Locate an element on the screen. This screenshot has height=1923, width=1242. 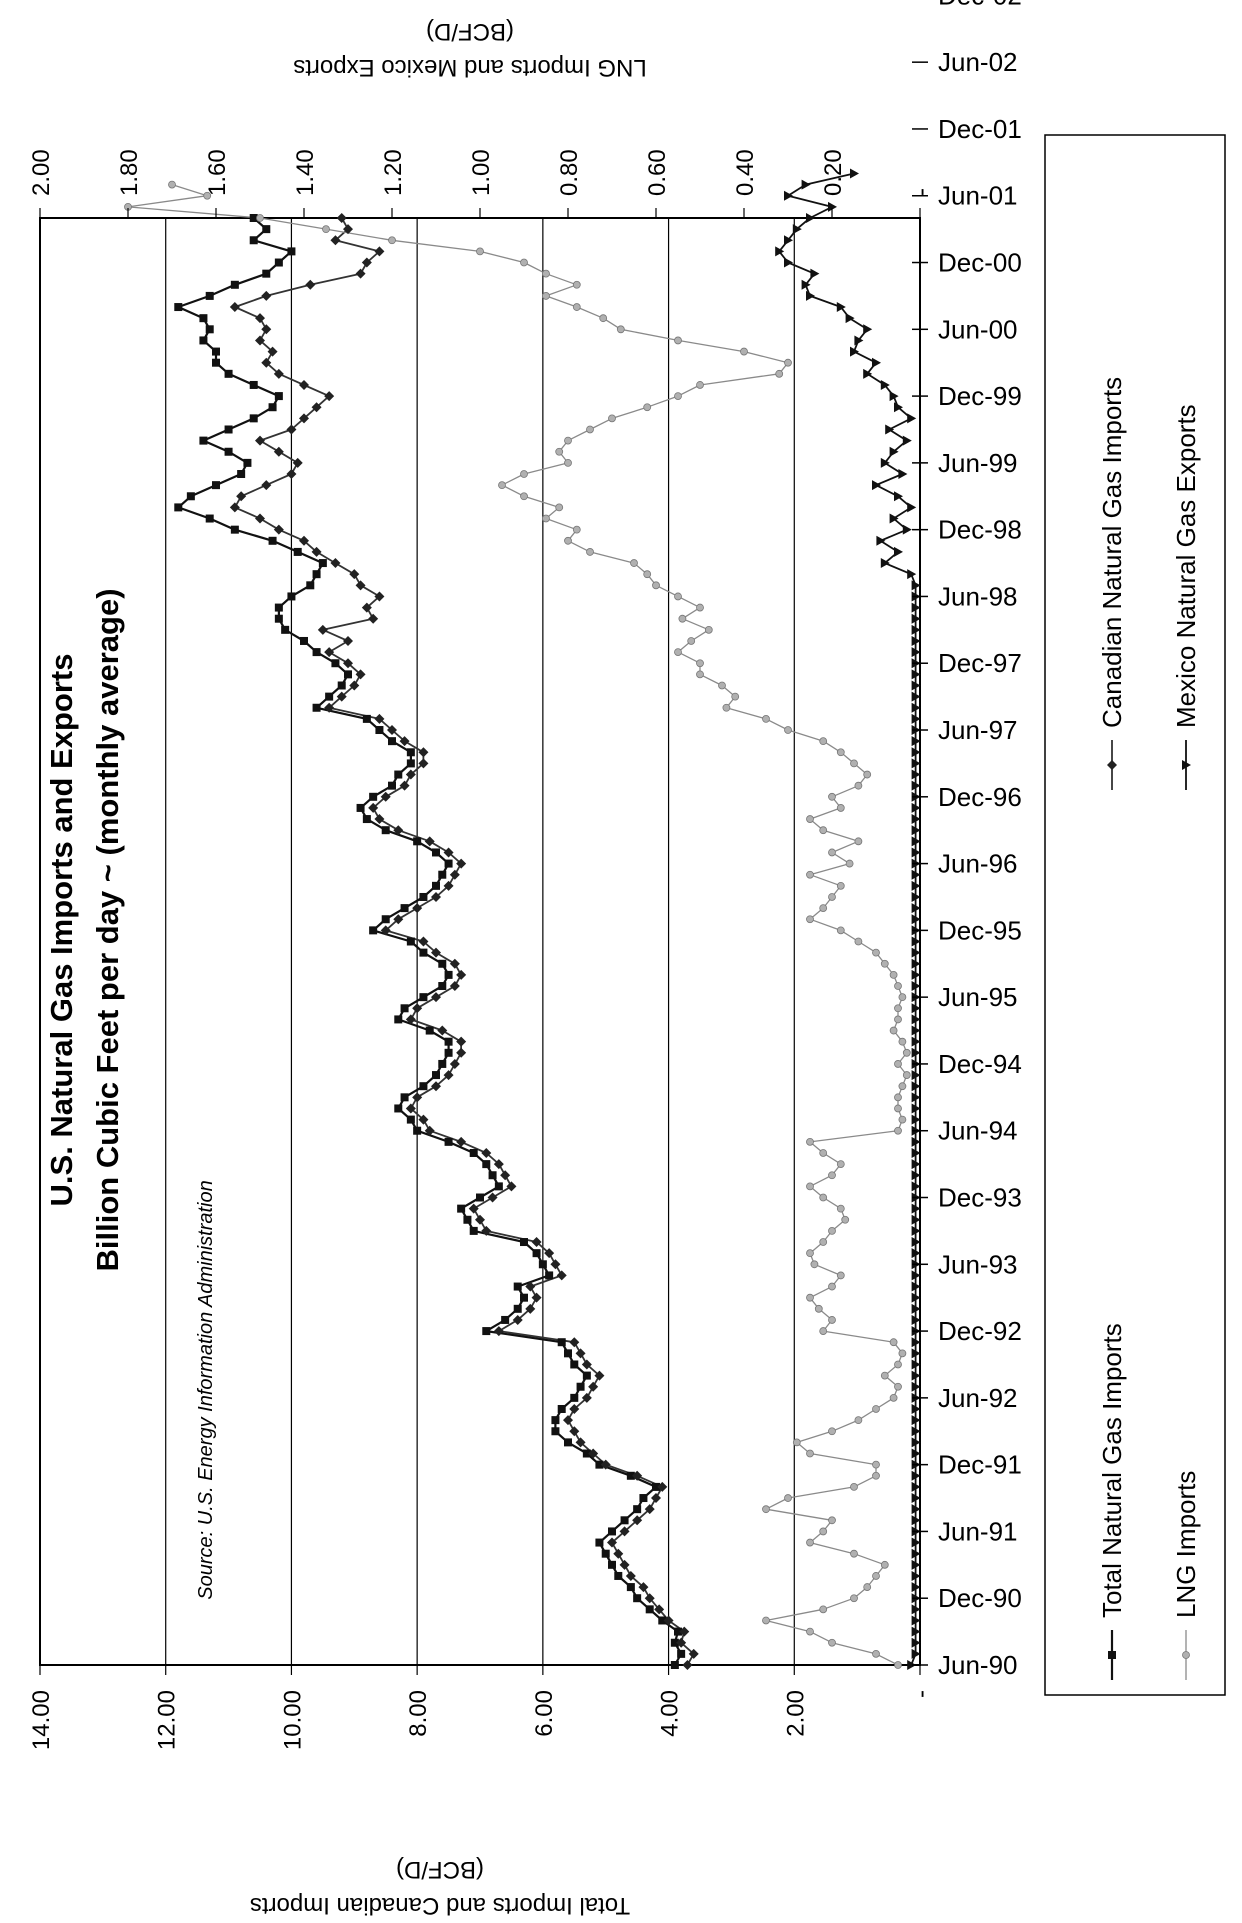
right-tick-label: 1.40 is located at coordinates (305, 172).